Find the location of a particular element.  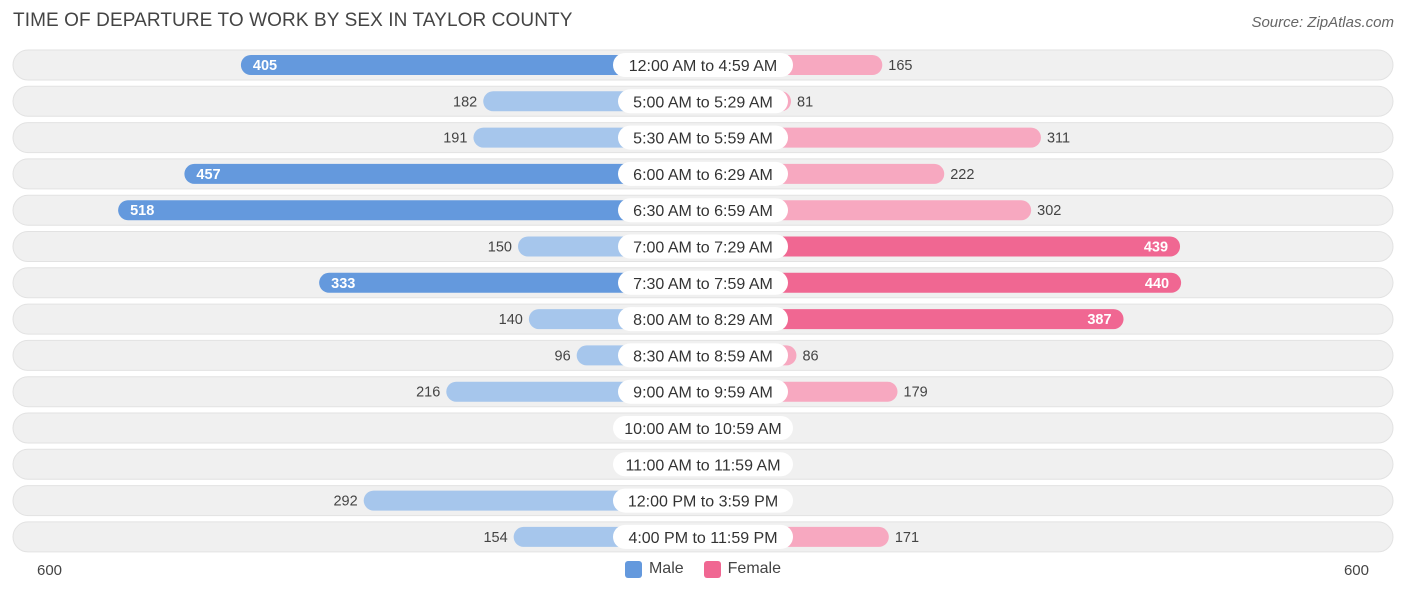

legend-label-female: Female is located at coordinates (754, 568).